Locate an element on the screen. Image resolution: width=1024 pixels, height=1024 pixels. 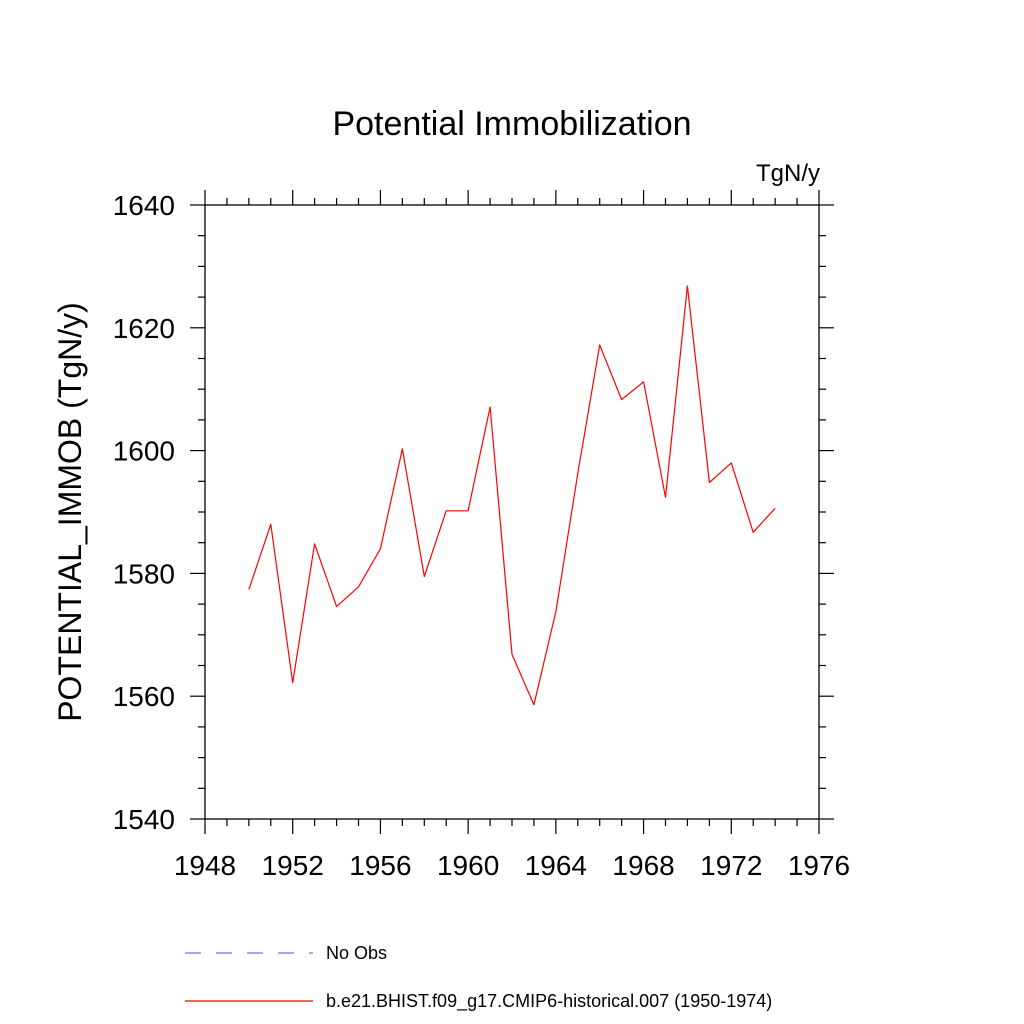
y-axis-label: POTENTIAL_IMMOB (TgN/y) is located at coordinates (70, 512).